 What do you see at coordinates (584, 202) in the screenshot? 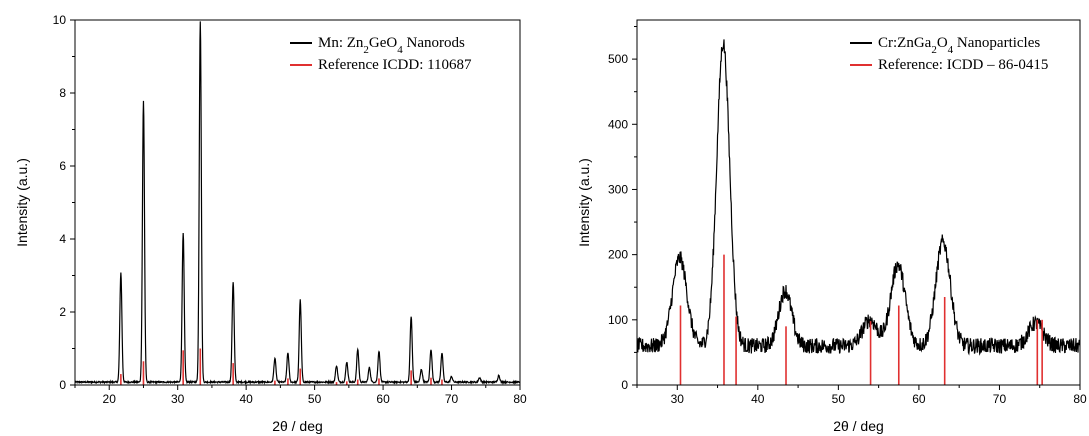
I see `y-axis-title-right: Intensity (a.u.)` at bounding box center [584, 202].